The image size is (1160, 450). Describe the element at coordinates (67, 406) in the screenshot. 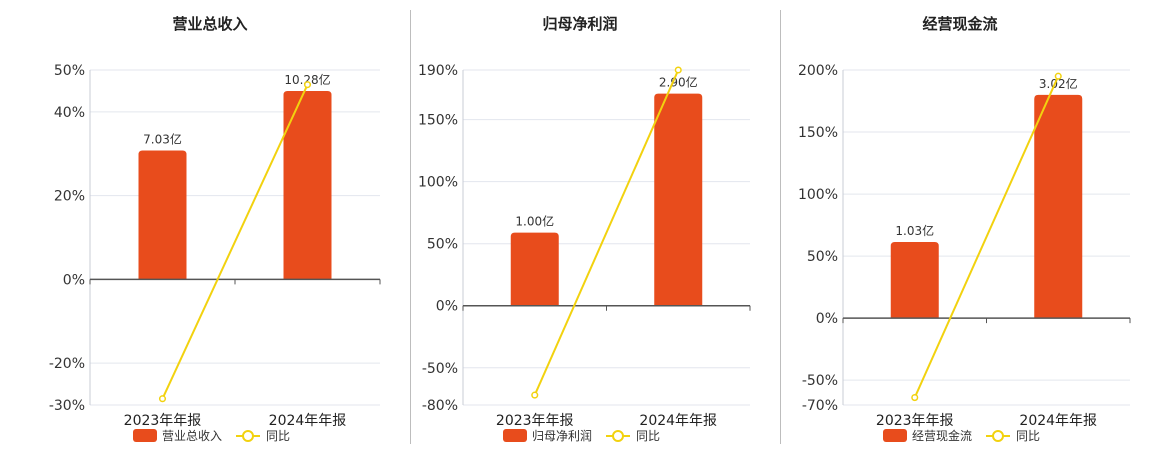

I see `y-tick-label: -30%` at that location.